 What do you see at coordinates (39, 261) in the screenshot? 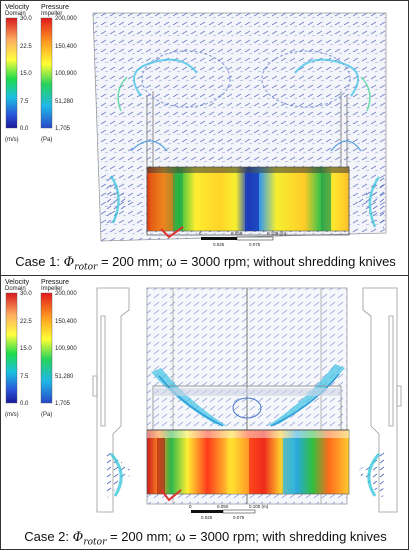
I see `caption-prefix: Case 1:` at bounding box center [39, 261].